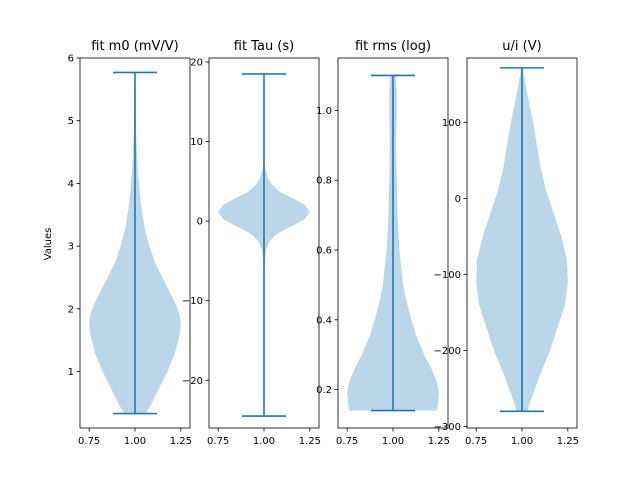 Image resolution: width=640 pixels, height=480 pixels. Describe the element at coordinates (393, 46) in the screenshot. I see `panel-title: fit rms (log)` at that location.